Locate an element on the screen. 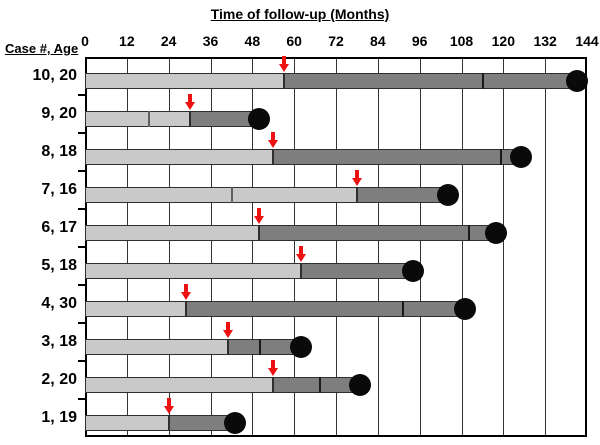  y-axis-header: Case #, Age is located at coordinates (42, 48).